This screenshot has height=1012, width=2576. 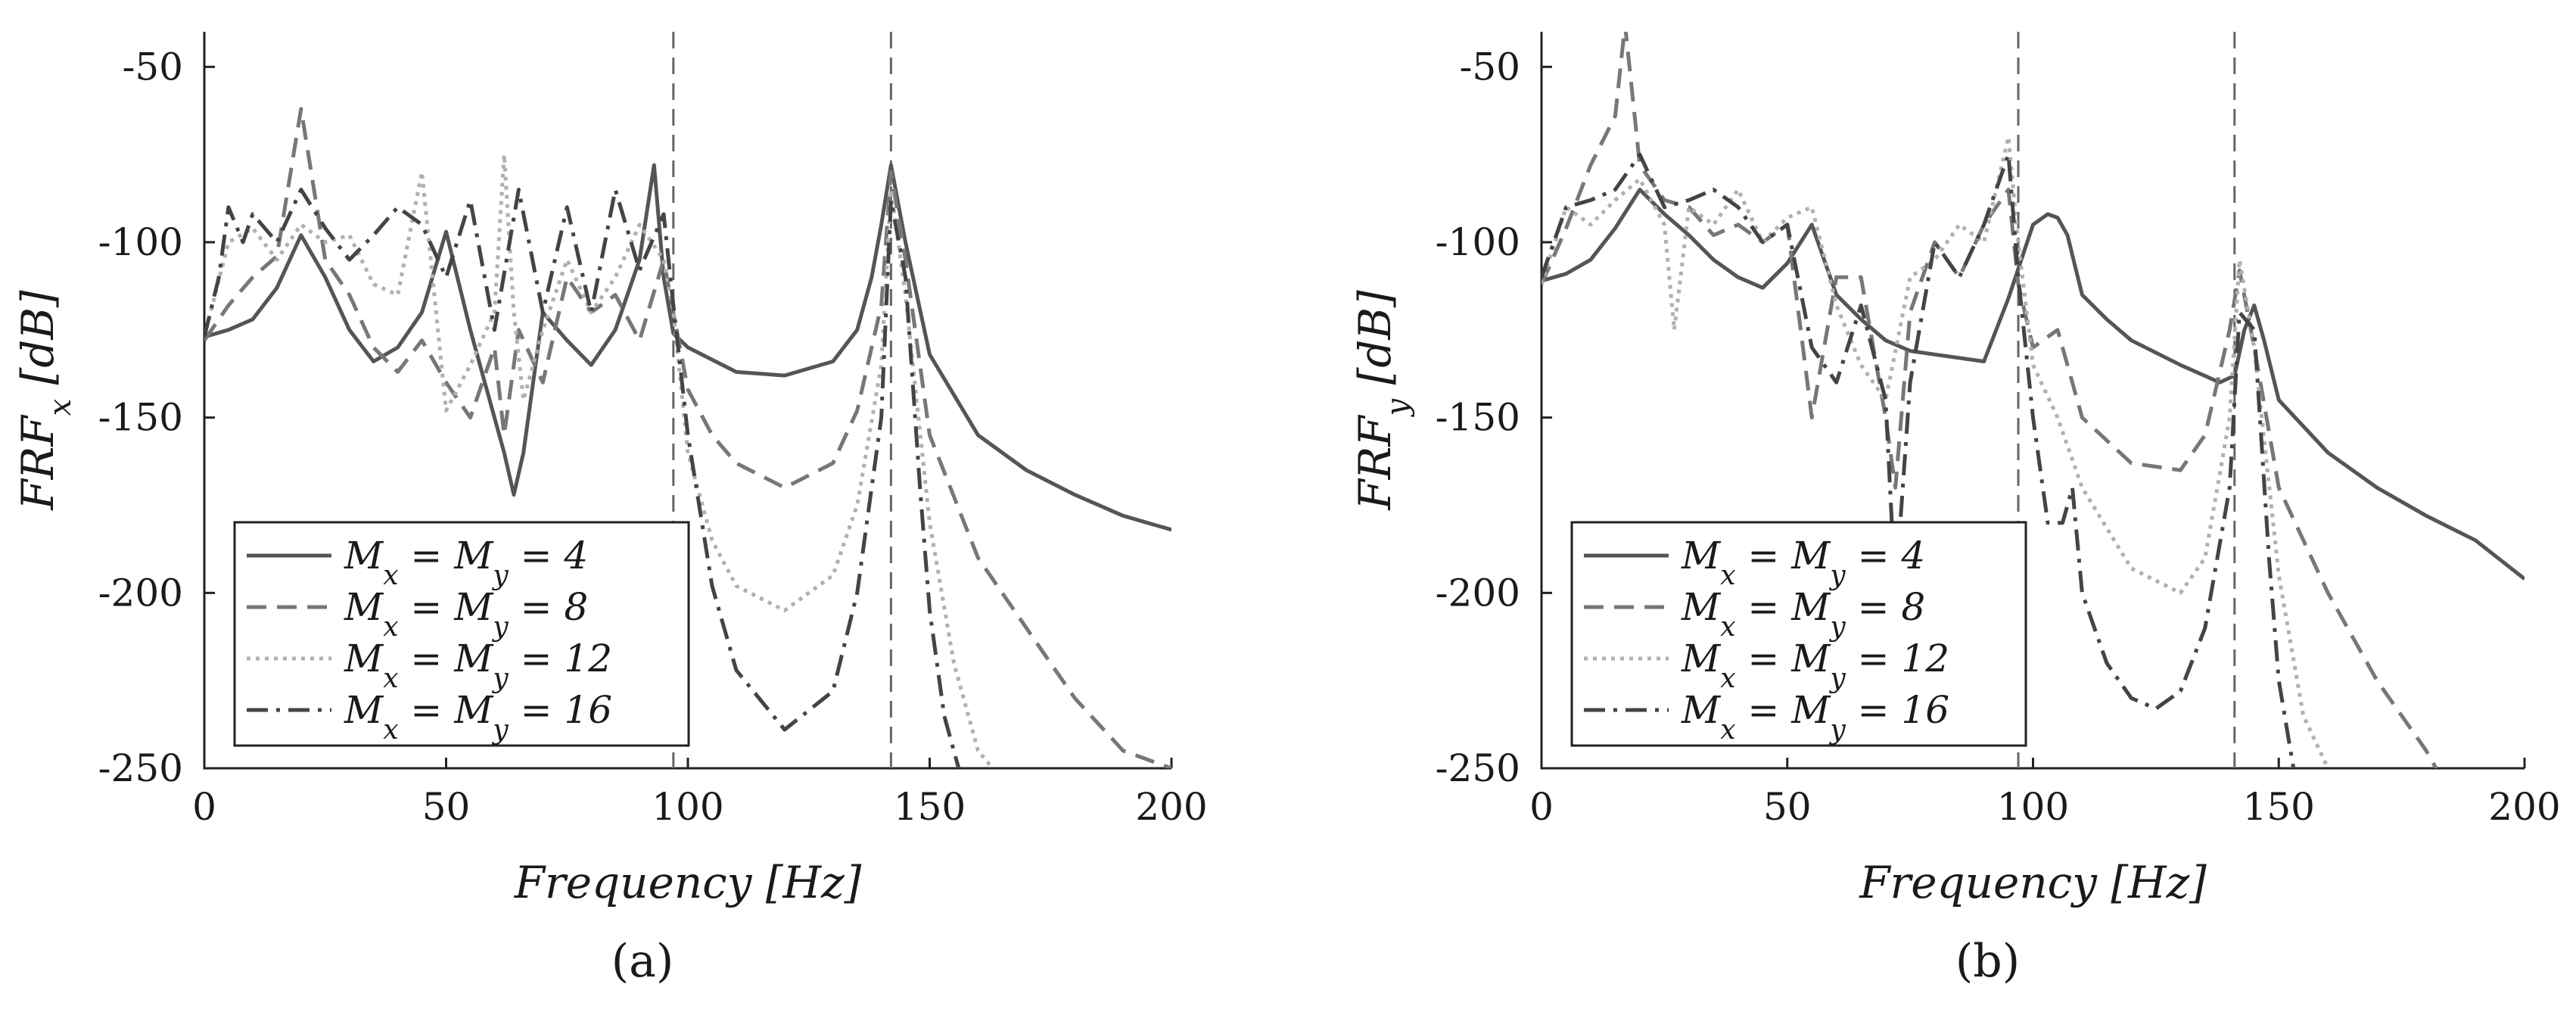 I want to click on panel-label: (a), so click(x=642, y=962).